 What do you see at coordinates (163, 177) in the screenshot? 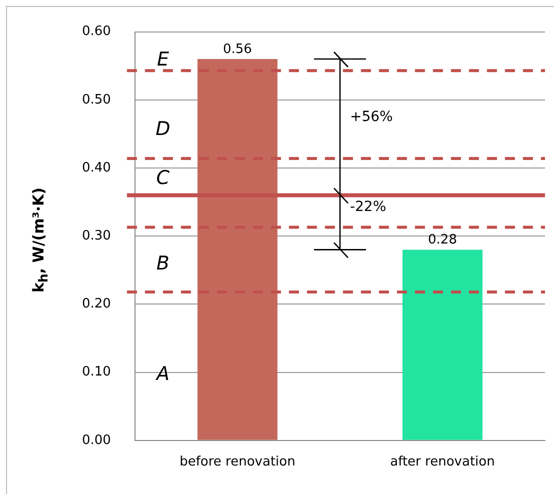
I see `annotation: C` at bounding box center [163, 177].